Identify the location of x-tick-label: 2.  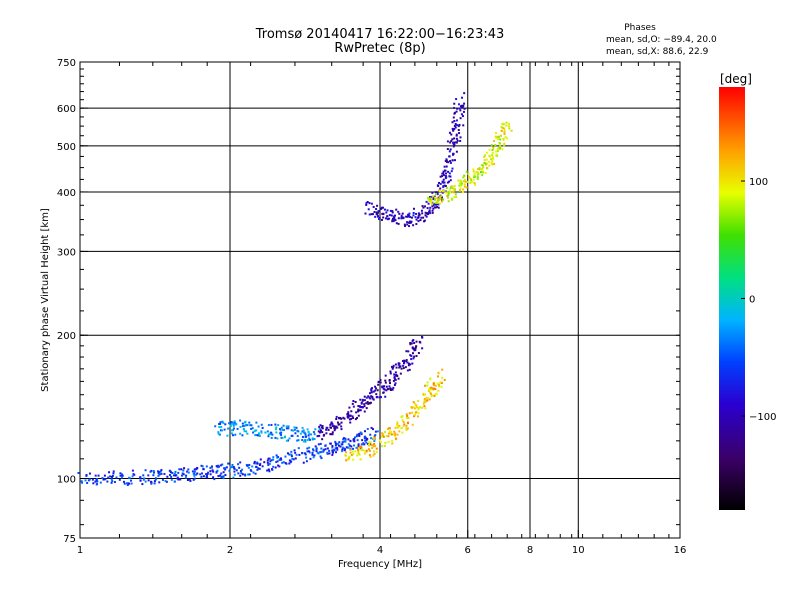
(230, 550).